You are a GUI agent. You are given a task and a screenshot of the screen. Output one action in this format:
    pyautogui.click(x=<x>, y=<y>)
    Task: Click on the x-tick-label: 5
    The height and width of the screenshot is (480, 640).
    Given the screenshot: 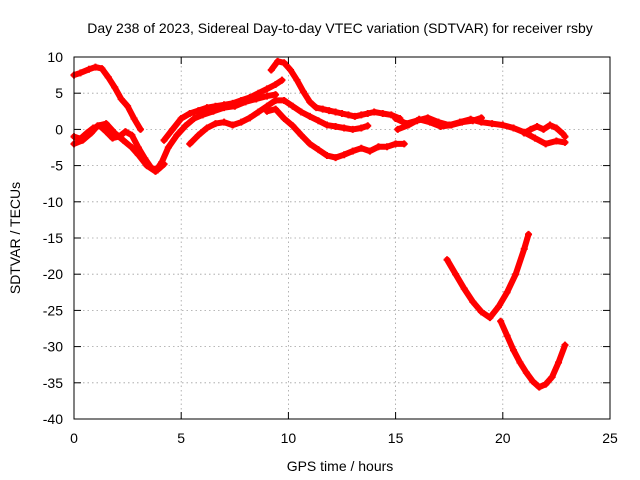 What is the action you would take?
    pyautogui.click(x=181, y=438)
    